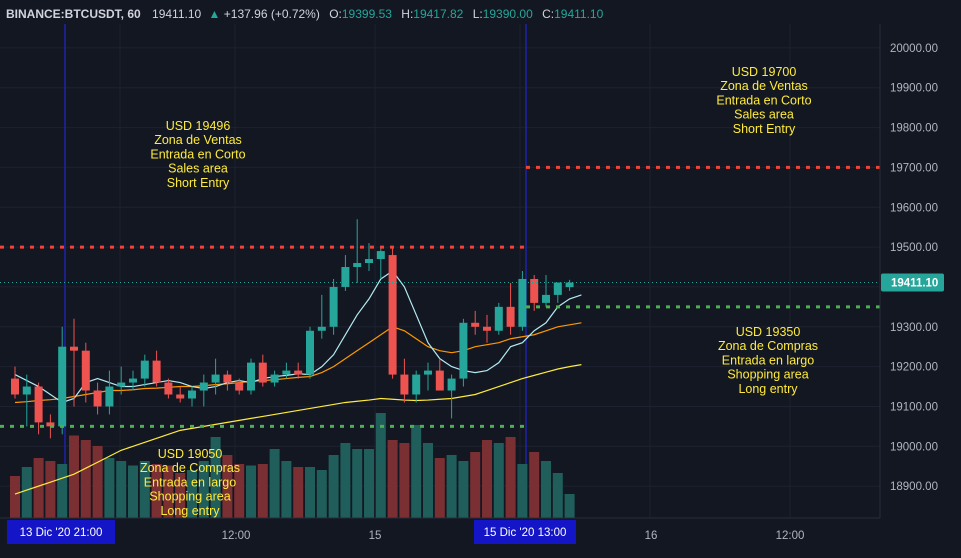 The image size is (961, 558). Describe the element at coordinates (177, 14) in the screenshot. I see `last-price: 19411.10` at that location.